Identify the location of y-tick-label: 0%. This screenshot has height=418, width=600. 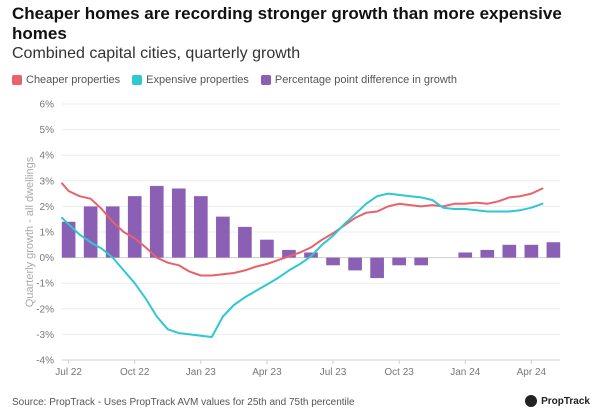
(47, 258).